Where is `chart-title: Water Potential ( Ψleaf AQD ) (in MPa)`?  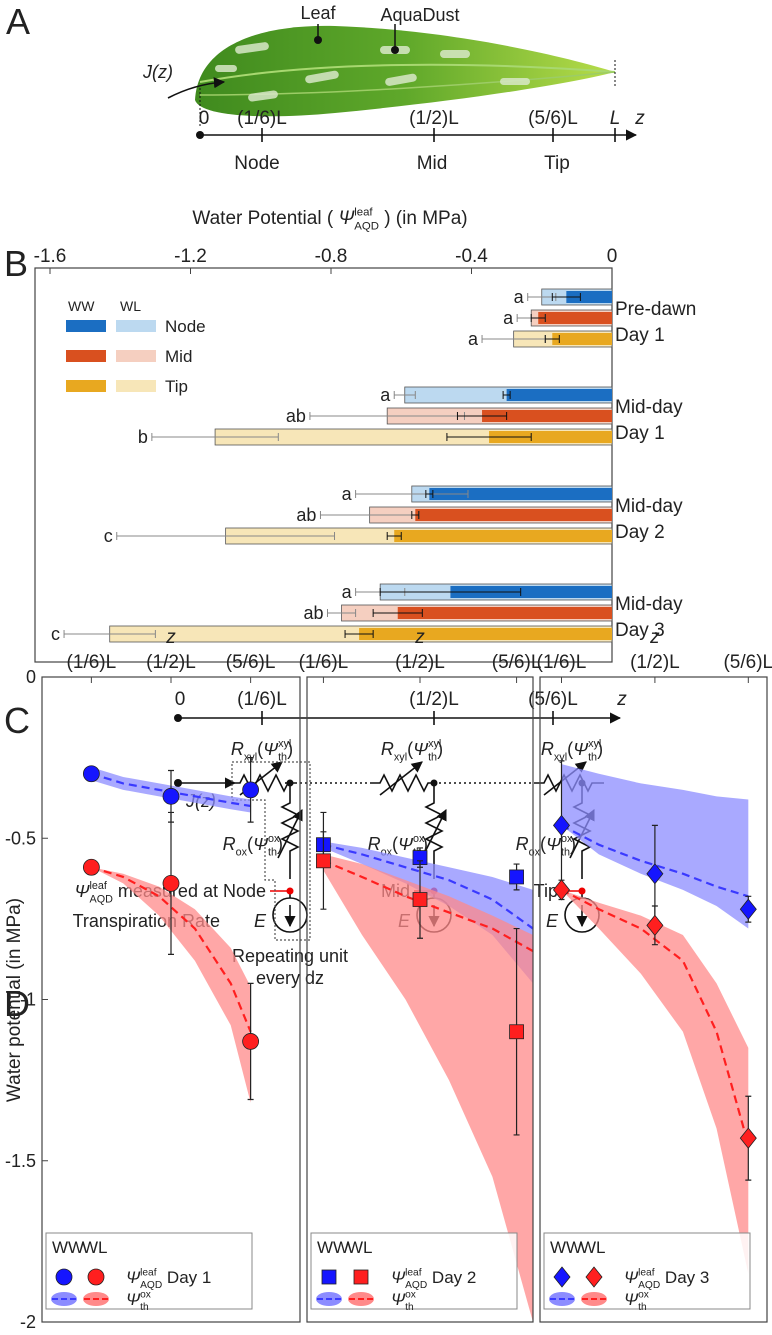
chart-title: Water Potential ( Ψleaf AQD ) (in MPa) is located at coordinates (329, 219).